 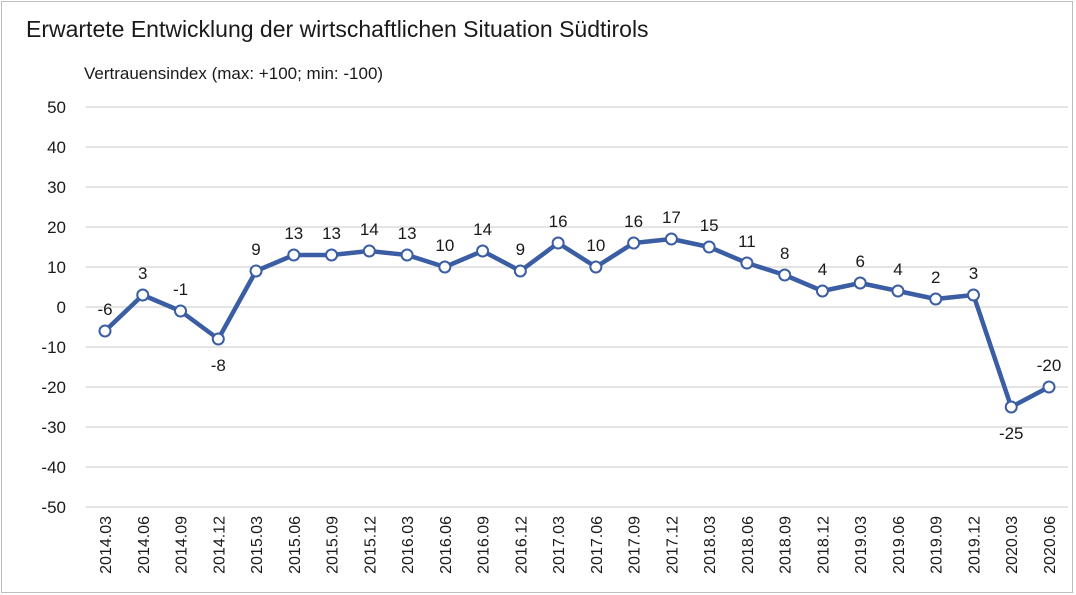 What do you see at coordinates (483, 251) in the screenshot?
I see `data-point-2016.09` at bounding box center [483, 251].